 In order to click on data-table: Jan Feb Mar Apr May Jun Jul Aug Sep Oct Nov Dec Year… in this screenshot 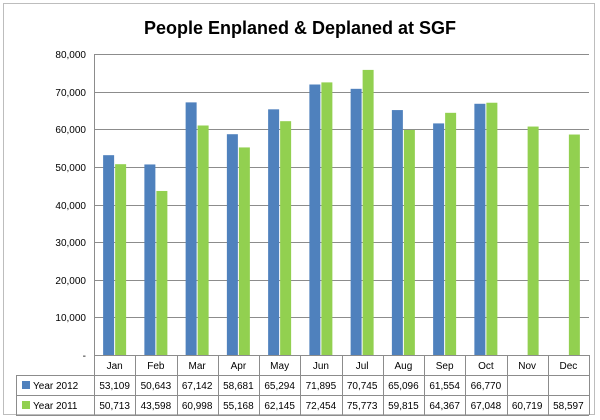, I will do `click(303, 385)`.